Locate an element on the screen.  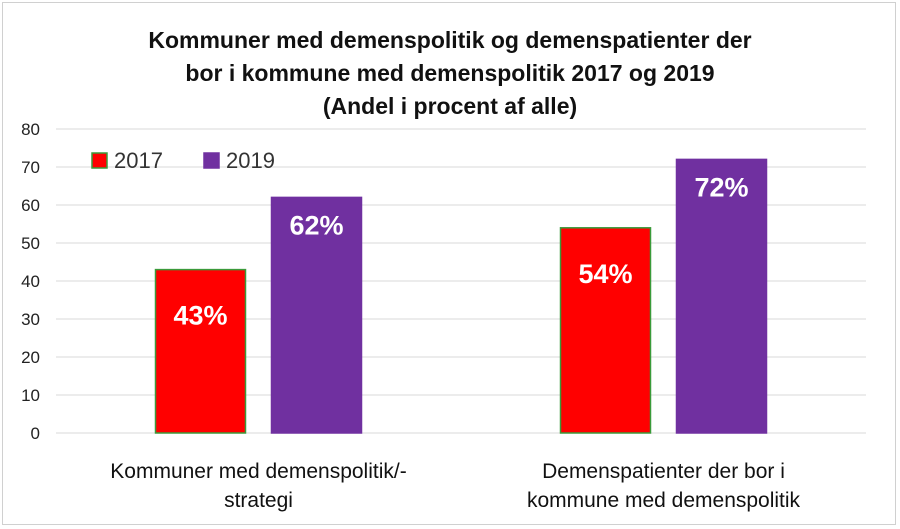
y-tick-label: 40 is located at coordinates (30, 281).